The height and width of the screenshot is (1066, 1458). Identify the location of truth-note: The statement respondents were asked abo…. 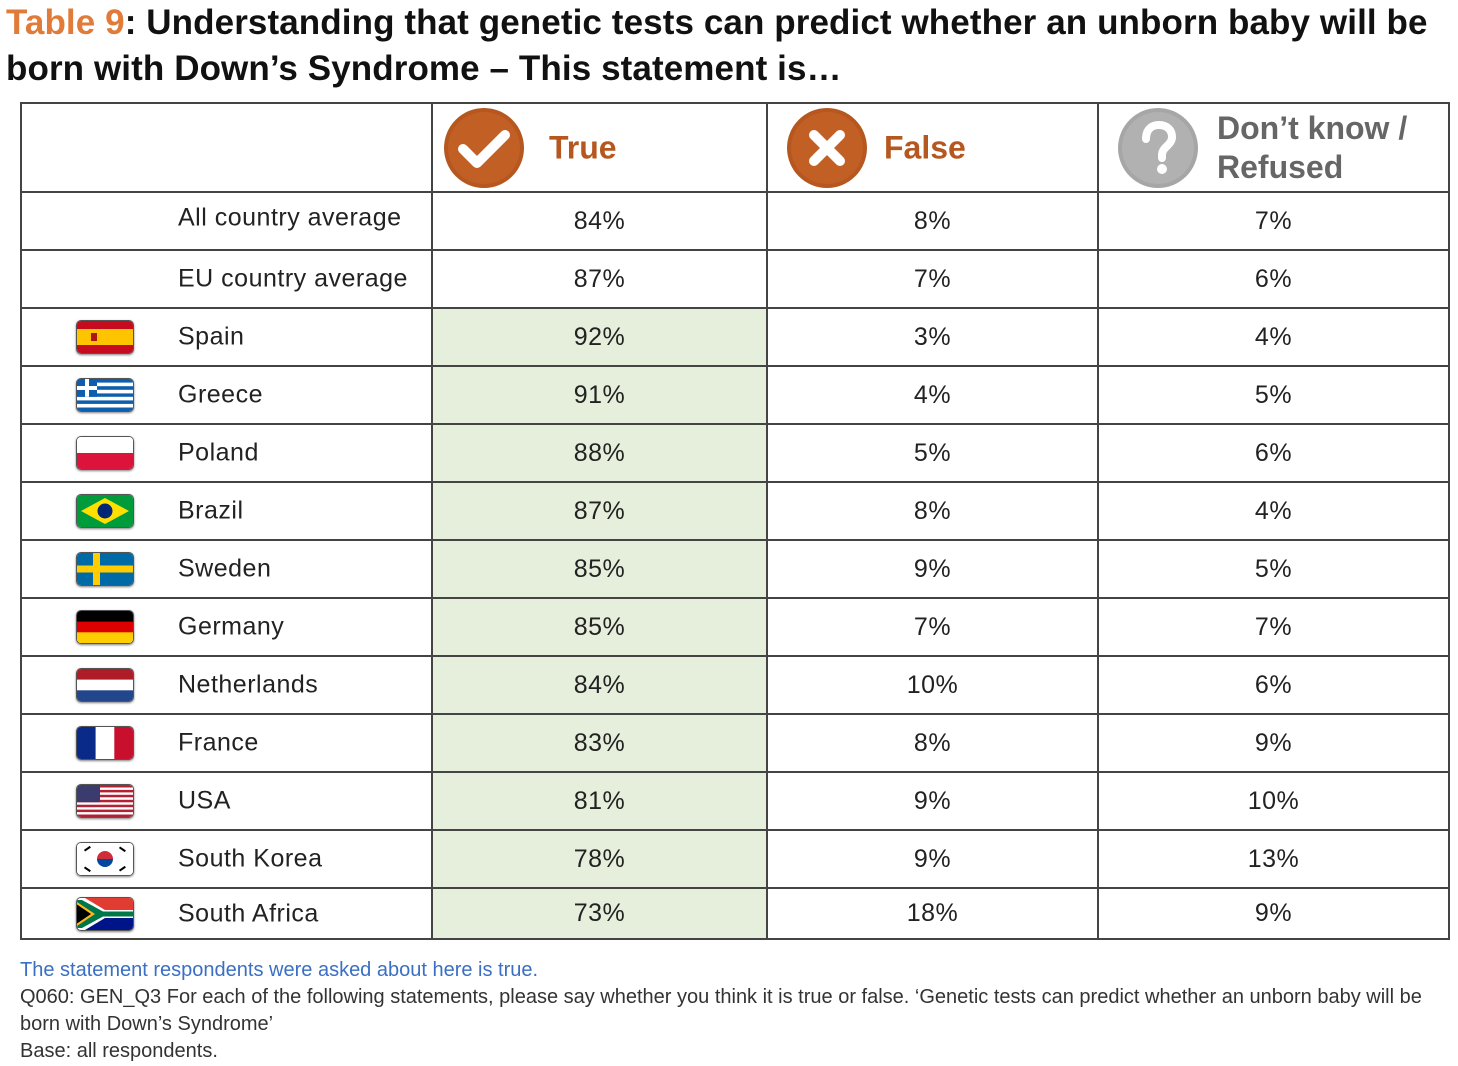
(279, 970).